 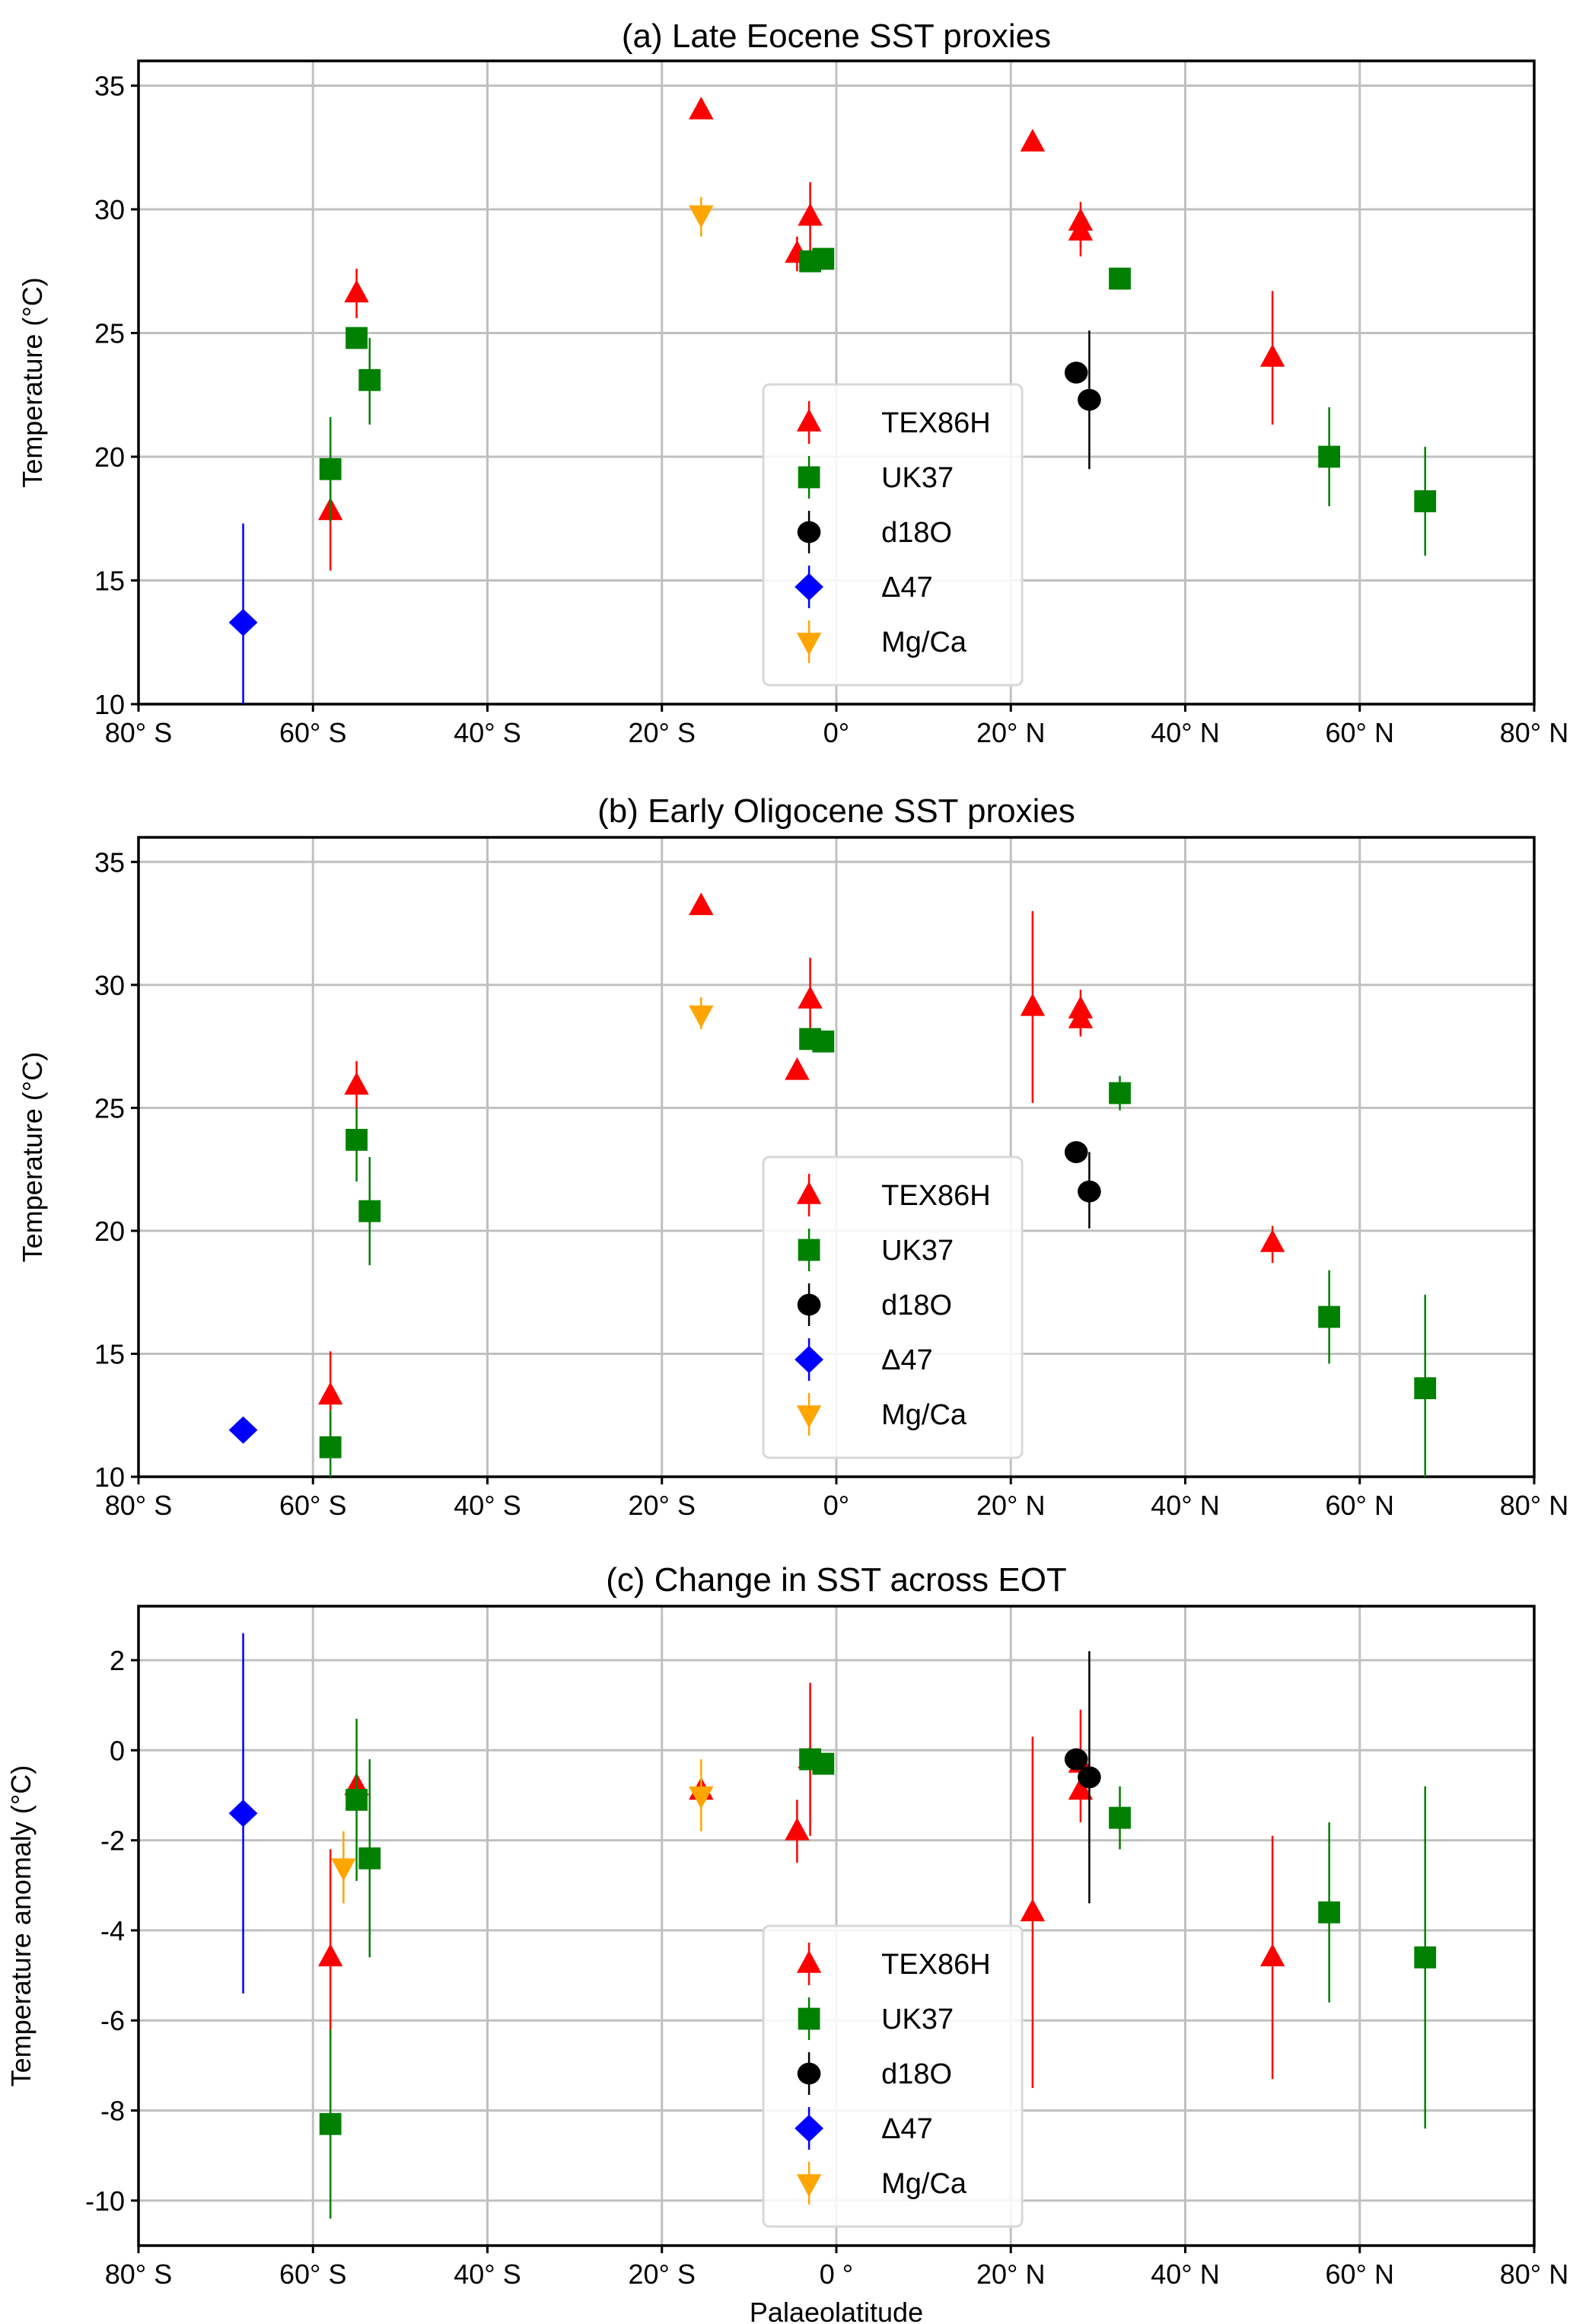 What do you see at coordinates (488, 732) in the screenshot?
I see `x-tick-label: 40° S` at bounding box center [488, 732].